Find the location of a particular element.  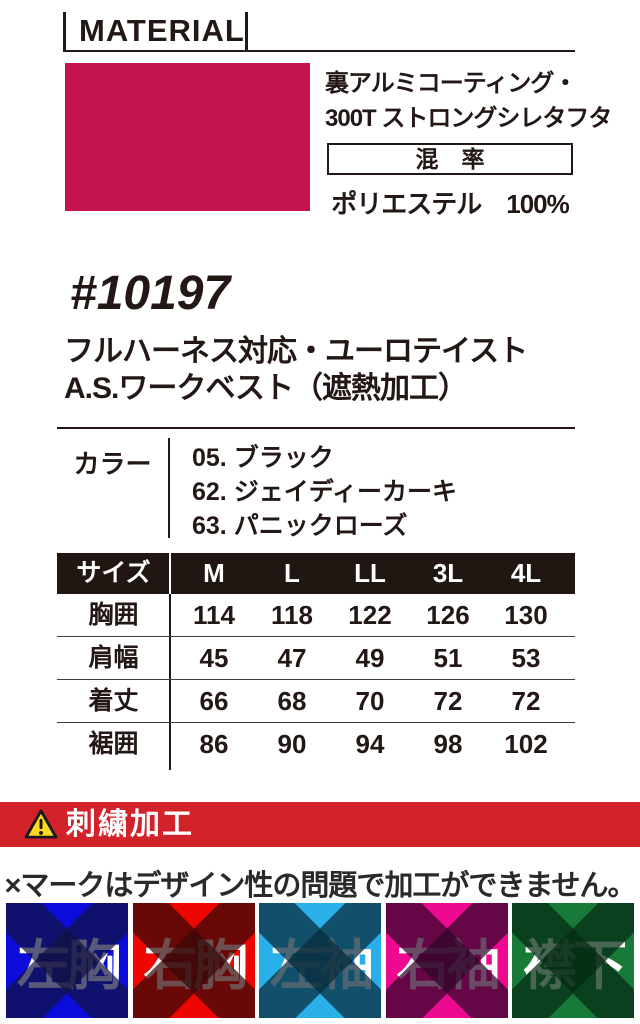

blend-ratio-box: 混 率 is located at coordinates (450, 159).